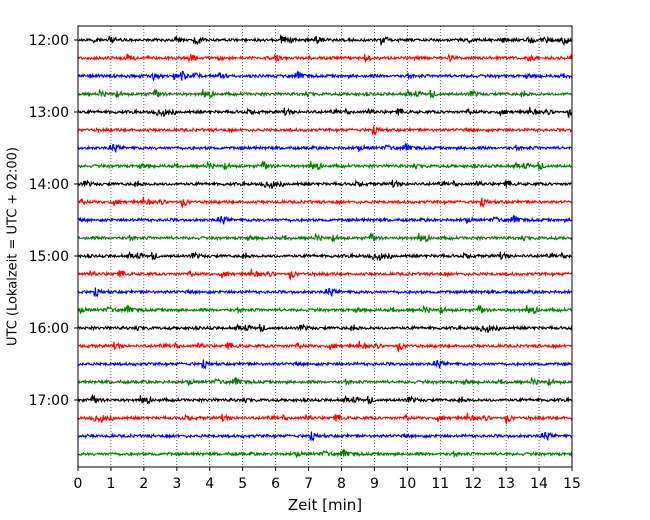  Describe the element at coordinates (539, 484) in the screenshot. I see `x-tick-label: 14` at that location.